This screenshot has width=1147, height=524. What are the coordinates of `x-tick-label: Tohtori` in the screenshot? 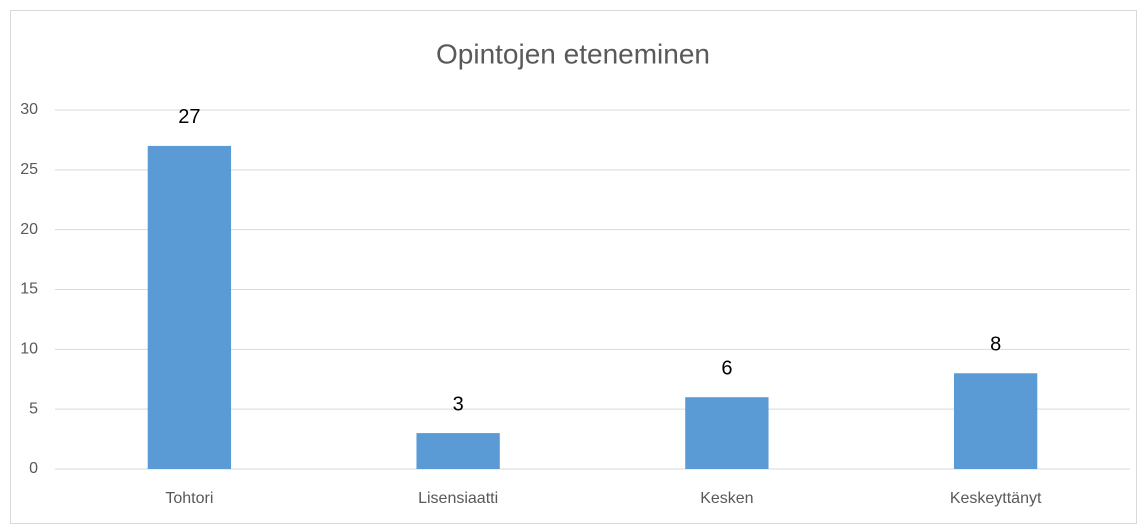 It's located at (189, 498).